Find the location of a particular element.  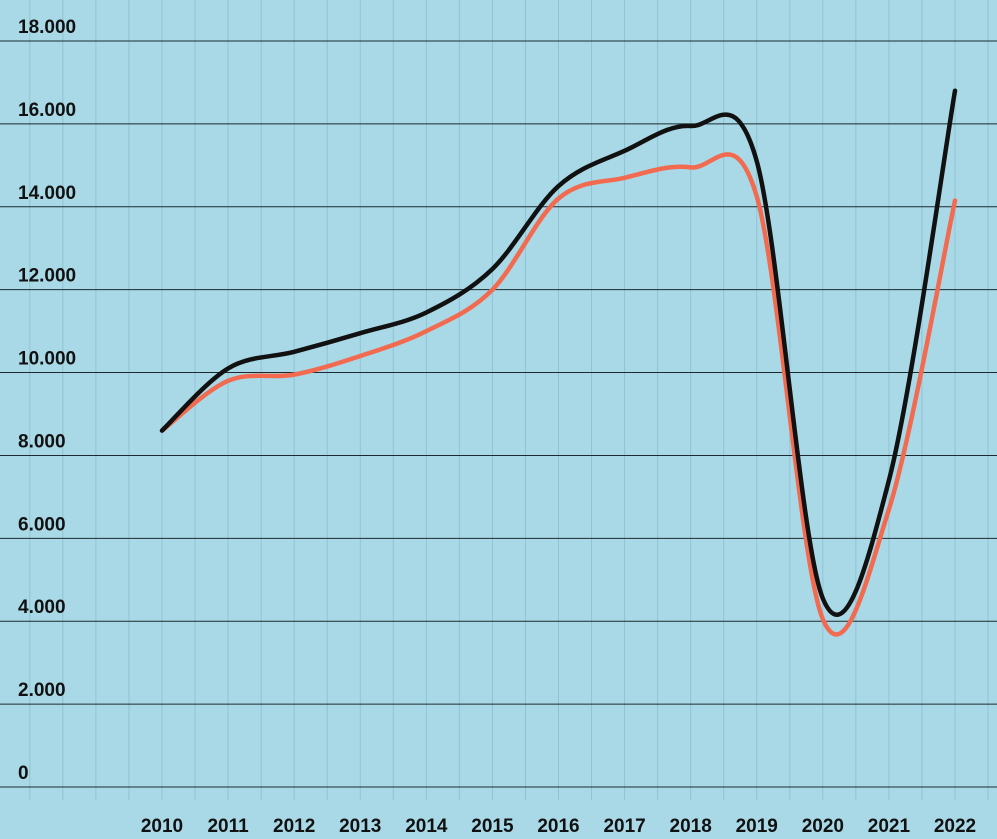

x-tick-label: 2010 is located at coordinates (162, 826).